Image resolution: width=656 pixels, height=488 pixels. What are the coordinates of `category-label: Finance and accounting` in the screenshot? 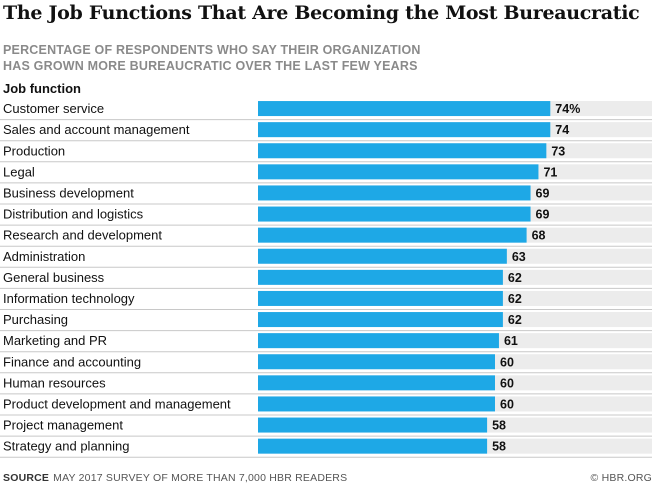 It's located at (72, 361).